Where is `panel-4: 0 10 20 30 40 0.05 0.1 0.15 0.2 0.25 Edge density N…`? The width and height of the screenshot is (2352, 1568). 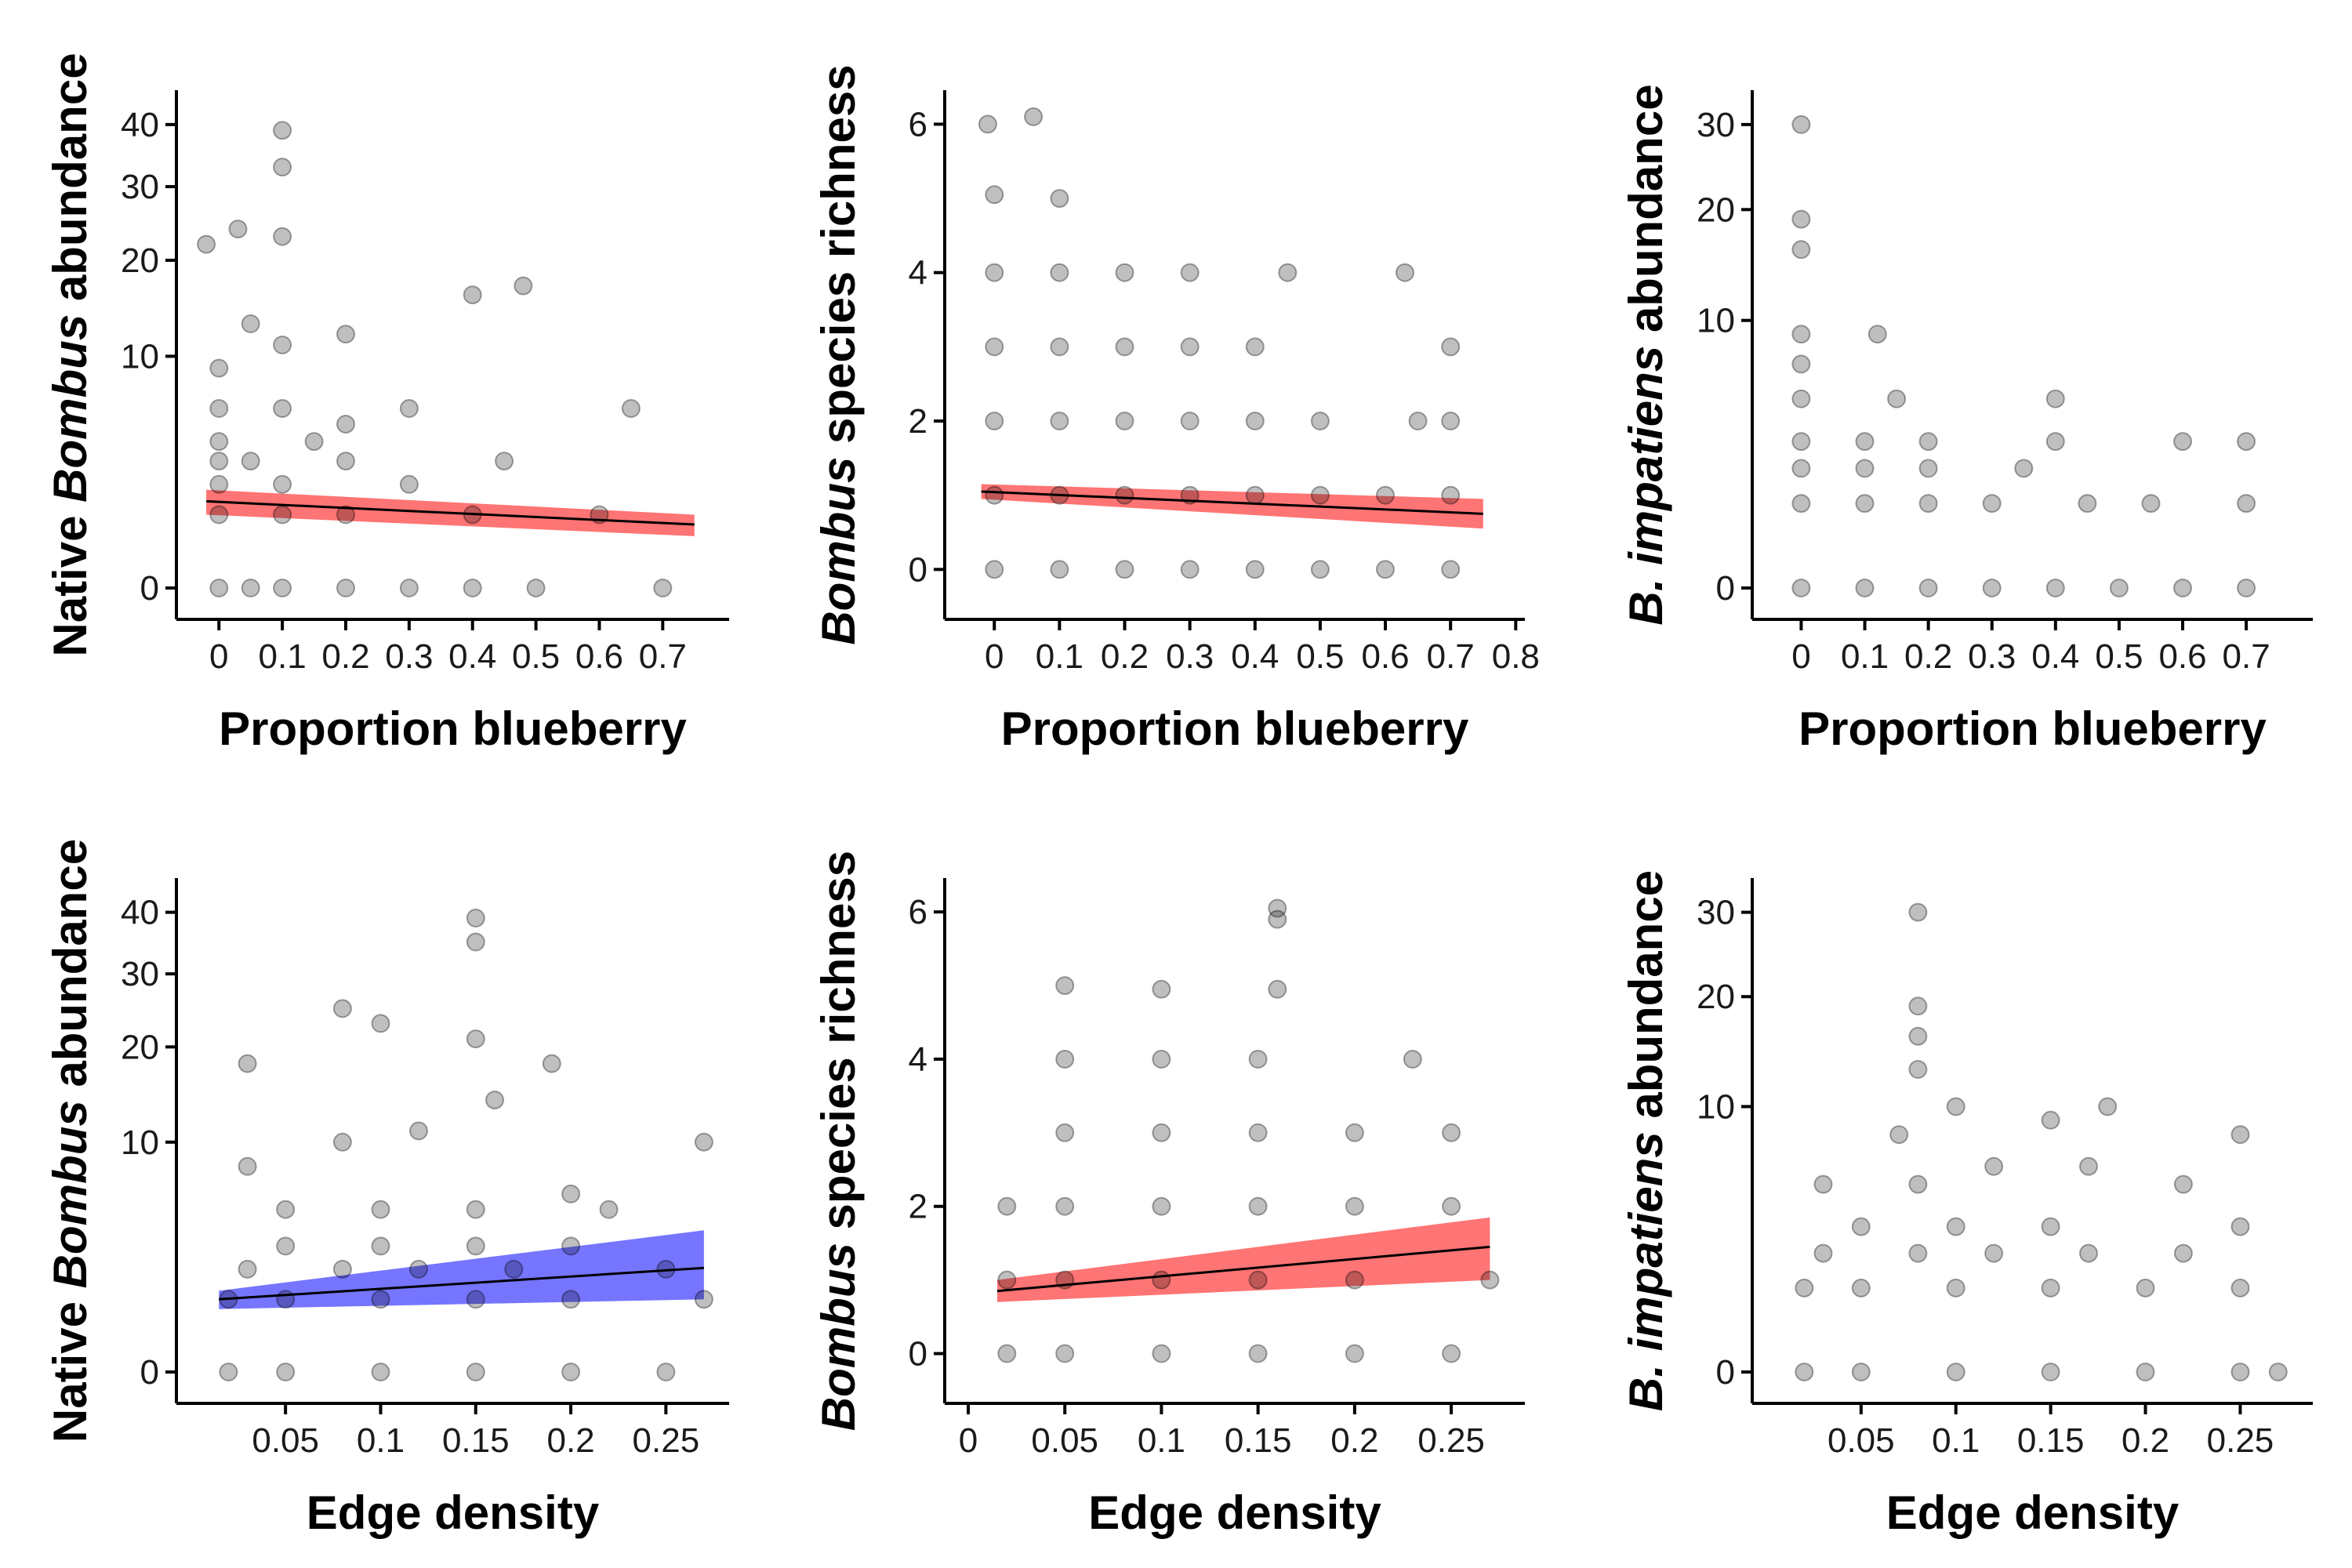
panel-4: 0 10 20 30 40 0.05 0.1 0.15 0.2 0.25 Edge density N… is located at coordinates (386, 1189).